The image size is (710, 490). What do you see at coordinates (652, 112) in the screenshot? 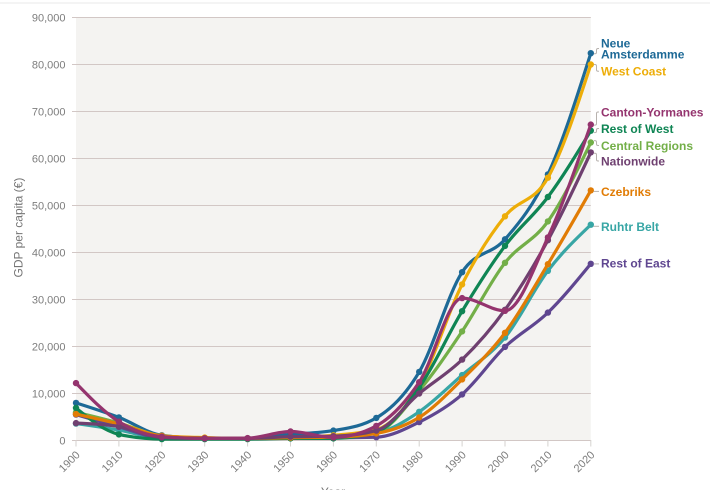
I see `svg-text: Canton-Yormanes` at bounding box center [652, 112].